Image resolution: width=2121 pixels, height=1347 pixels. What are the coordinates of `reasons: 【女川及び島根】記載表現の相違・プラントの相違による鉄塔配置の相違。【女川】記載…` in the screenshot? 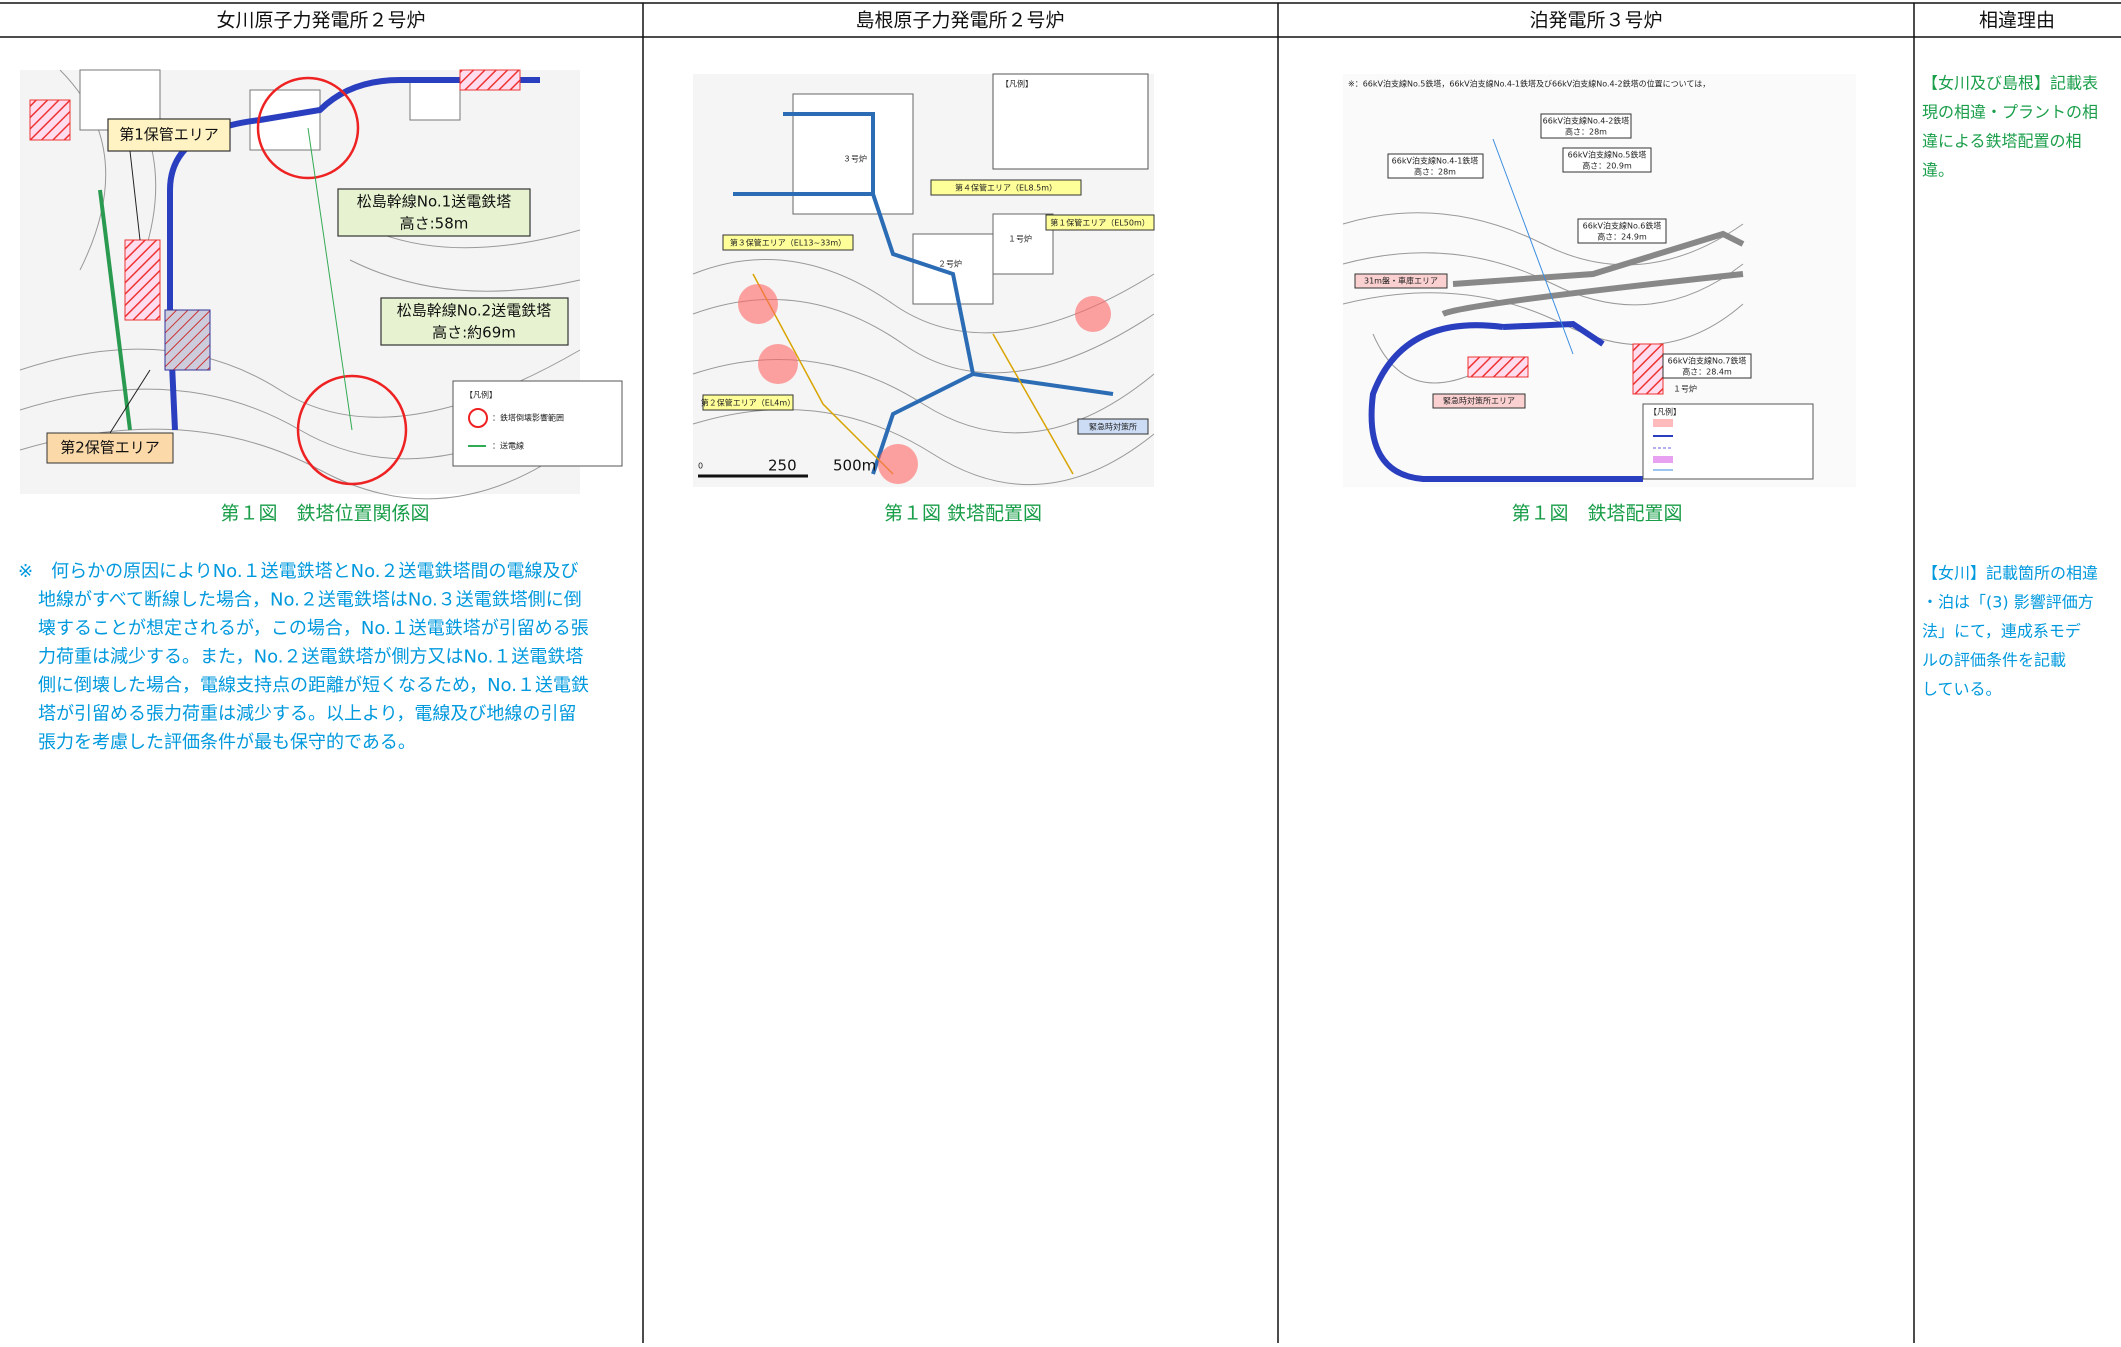 It's located at (2010, 386).